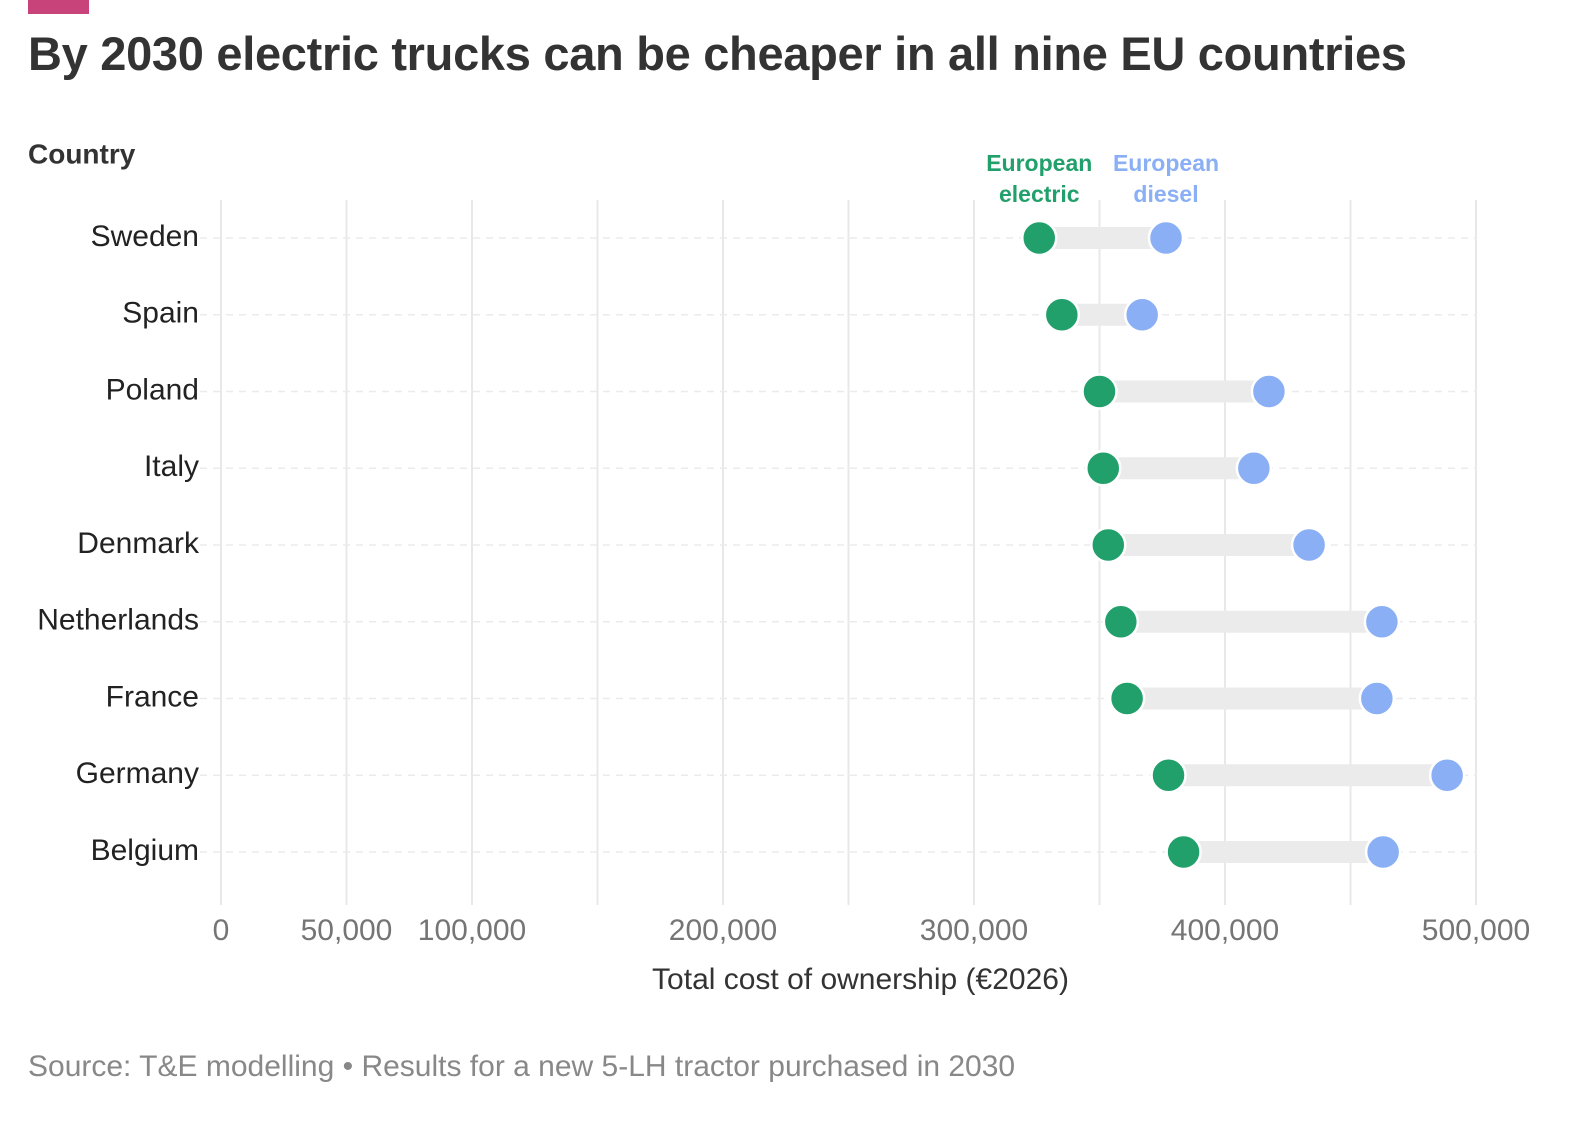 This screenshot has width=1588, height=1138. I want to click on x-tick-label: 400,000, so click(1225, 930).